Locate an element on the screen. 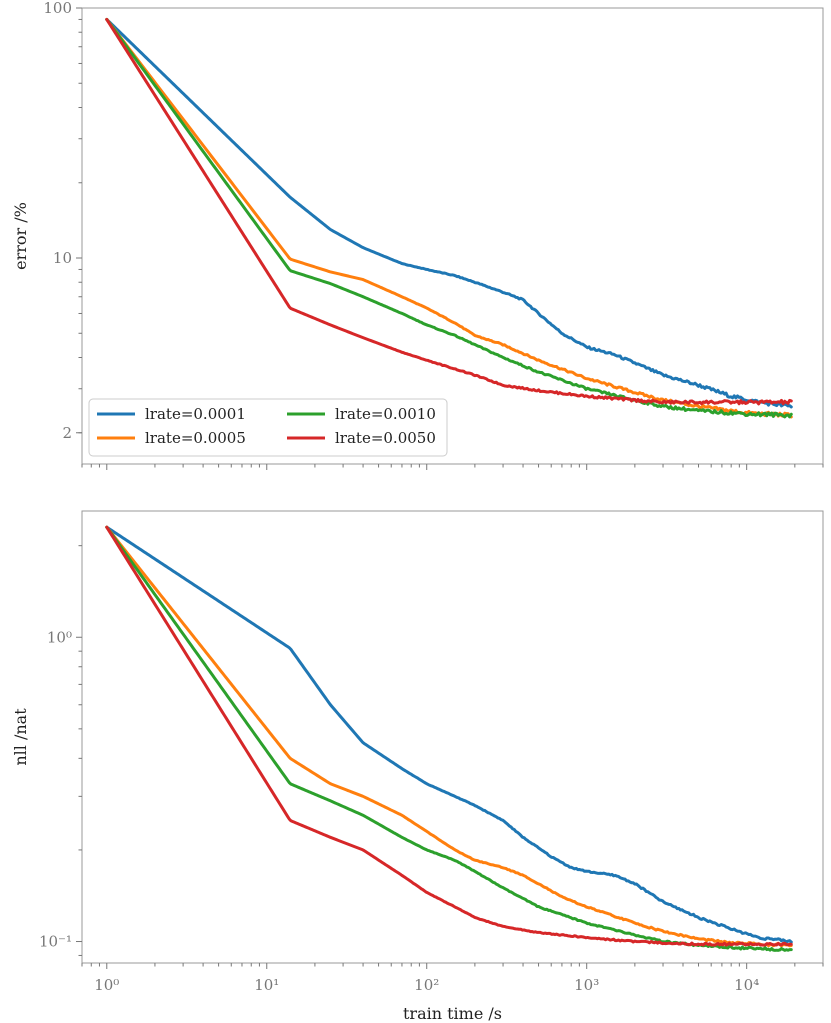 This screenshot has height=1023, width=831. x-tick-label: 10⁰ is located at coordinates (106, 985).